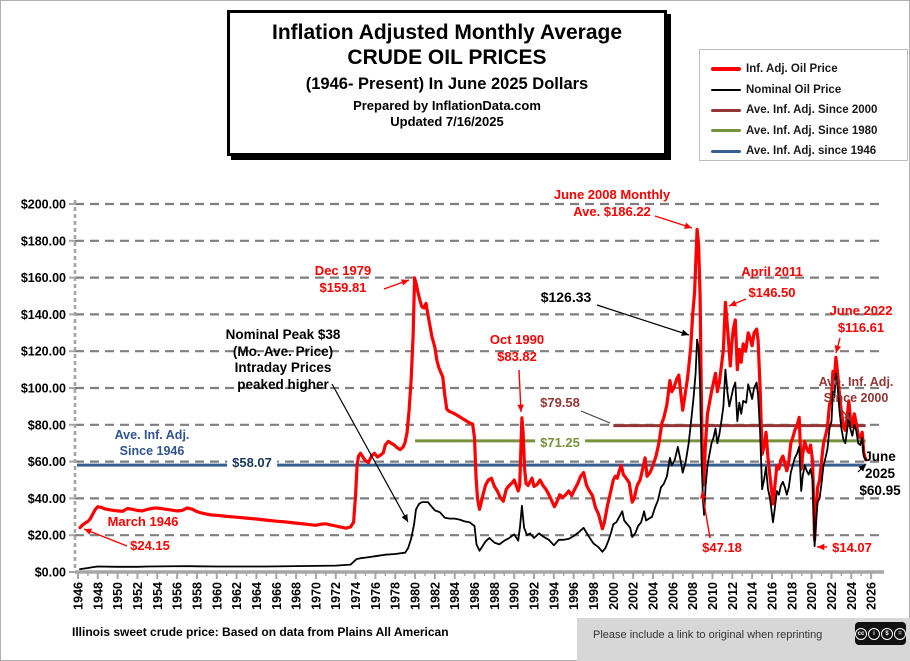 The image size is (910, 661). I want to click on y-tick-label: $80.00, so click(47, 425).